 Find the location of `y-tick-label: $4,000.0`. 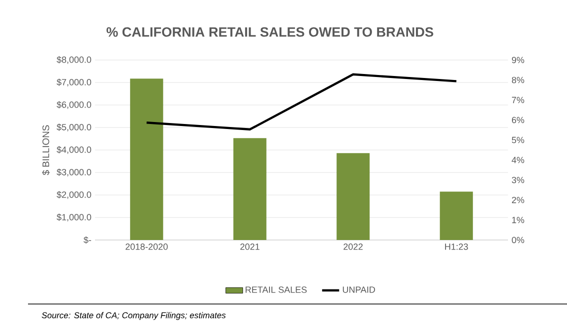

y-tick-label: $4,000.0 is located at coordinates (74, 150).